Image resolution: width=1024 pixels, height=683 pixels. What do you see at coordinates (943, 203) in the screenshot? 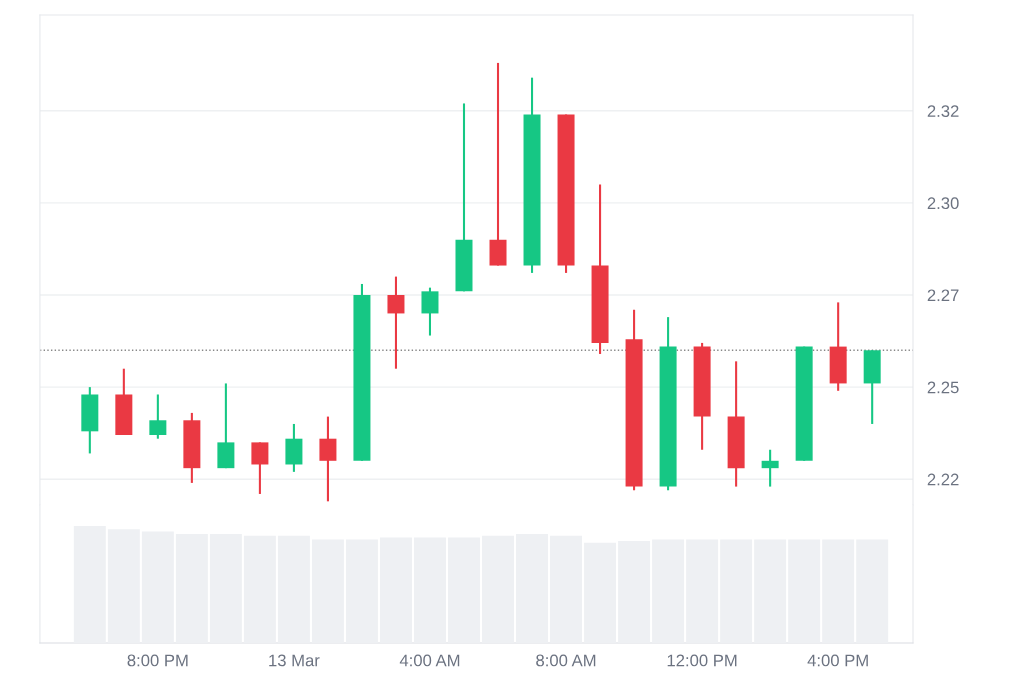
I see `y-tick-label: 2.30` at bounding box center [943, 203].